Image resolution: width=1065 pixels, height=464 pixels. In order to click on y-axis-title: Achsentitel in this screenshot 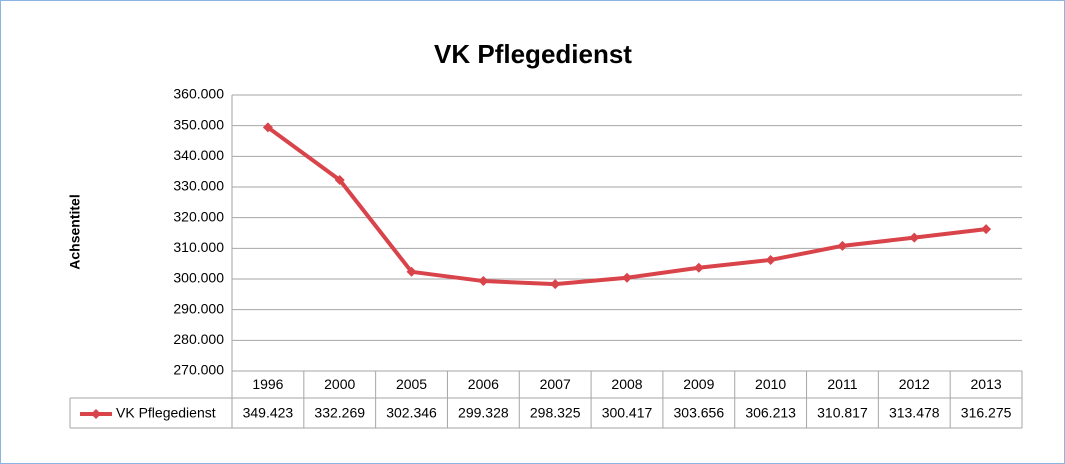, I will do `click(75, 231)`.